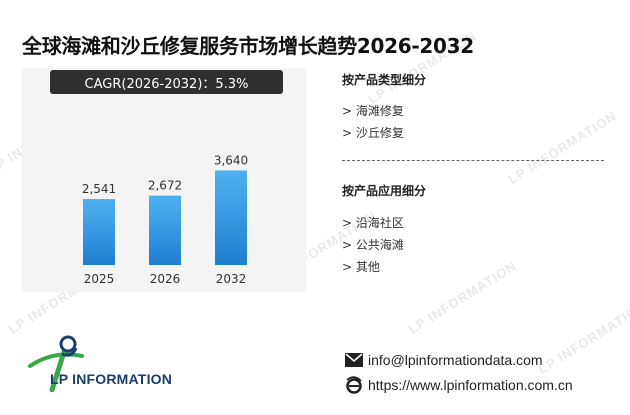 This screenshot has height=415, width=630. I want to click on application-segment-item: > 沿海社区, so click(373, 223).